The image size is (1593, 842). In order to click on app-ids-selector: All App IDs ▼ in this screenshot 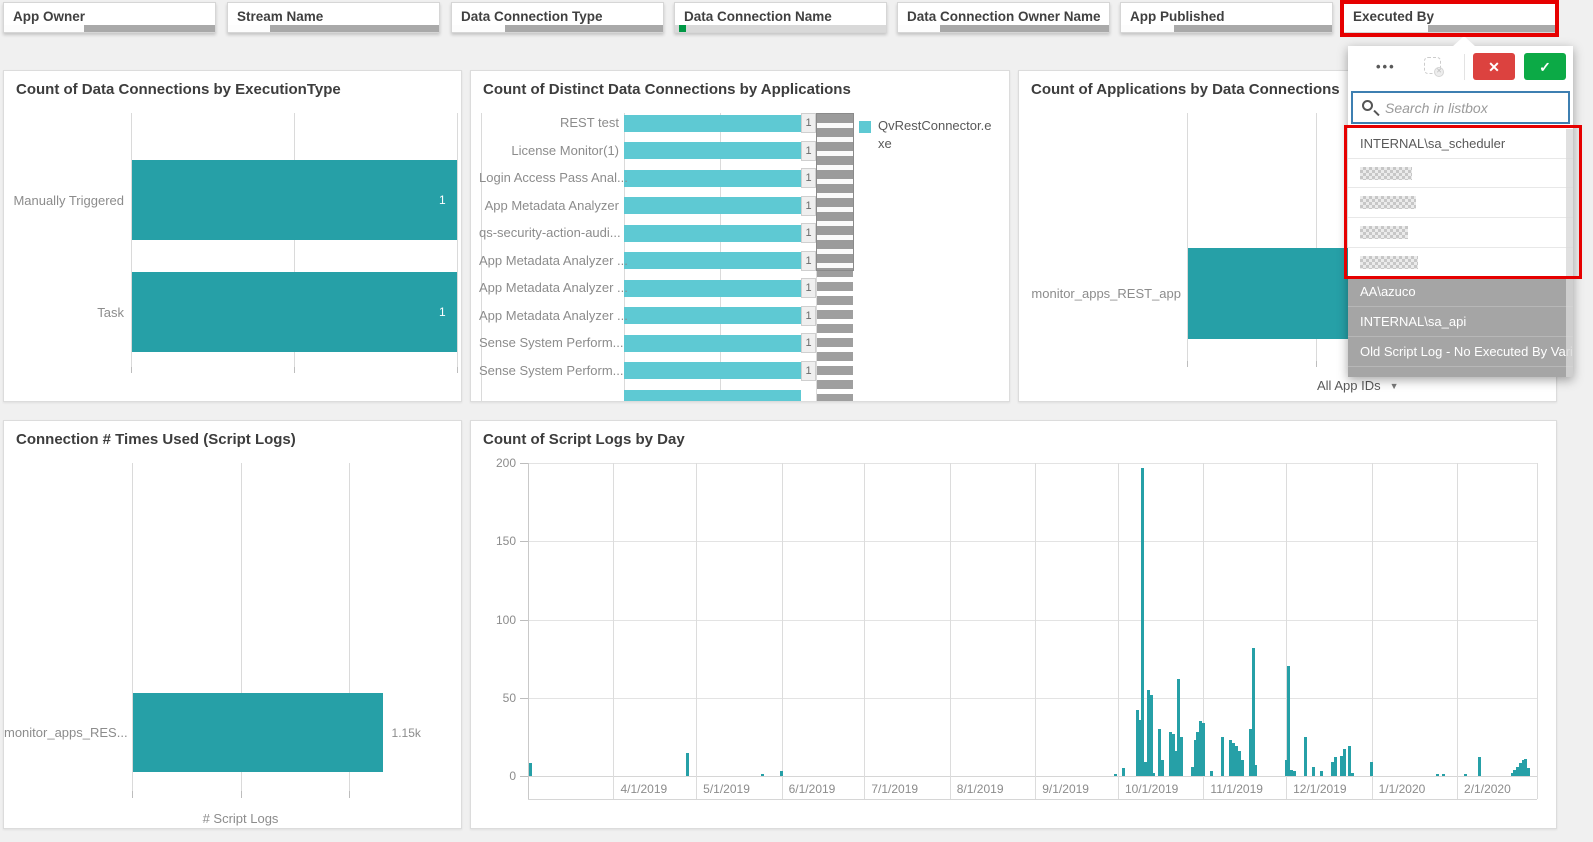, I will do `click(1358, 385)`.